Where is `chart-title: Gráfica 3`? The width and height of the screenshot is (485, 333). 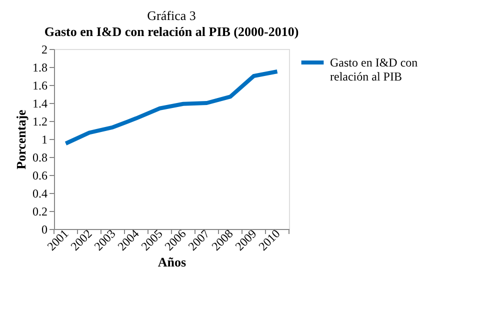
chart-title: Gráfica 3 is located at coordinates (171, 15).